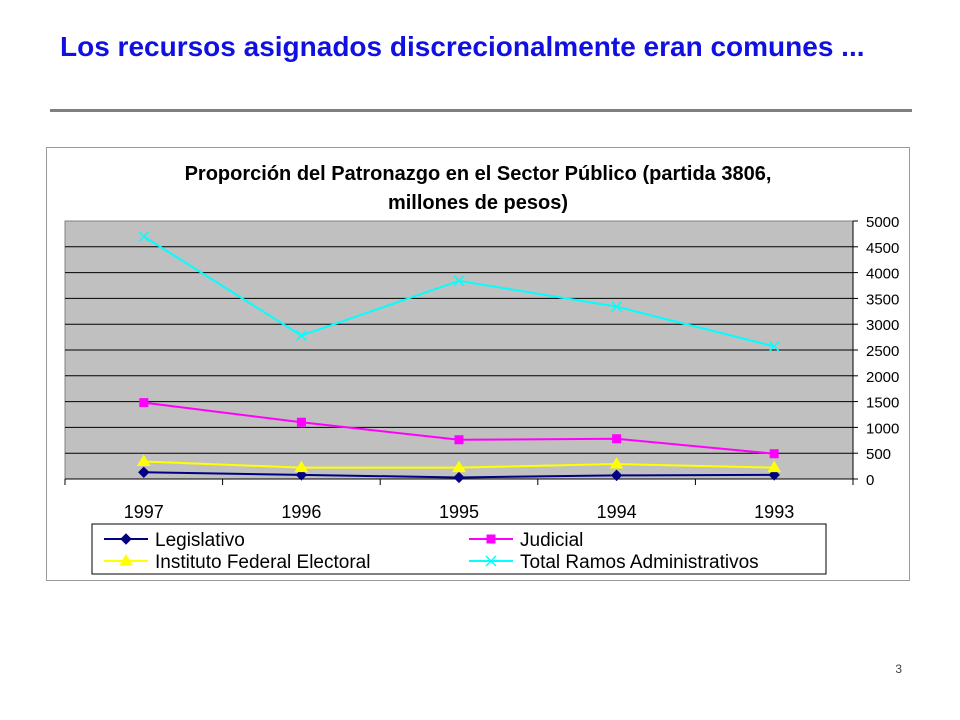 The image size is (960, 720). Describe the element at coordinates (617, 512) in the screenshot. I see `x-tick-label: 1994` at that location.